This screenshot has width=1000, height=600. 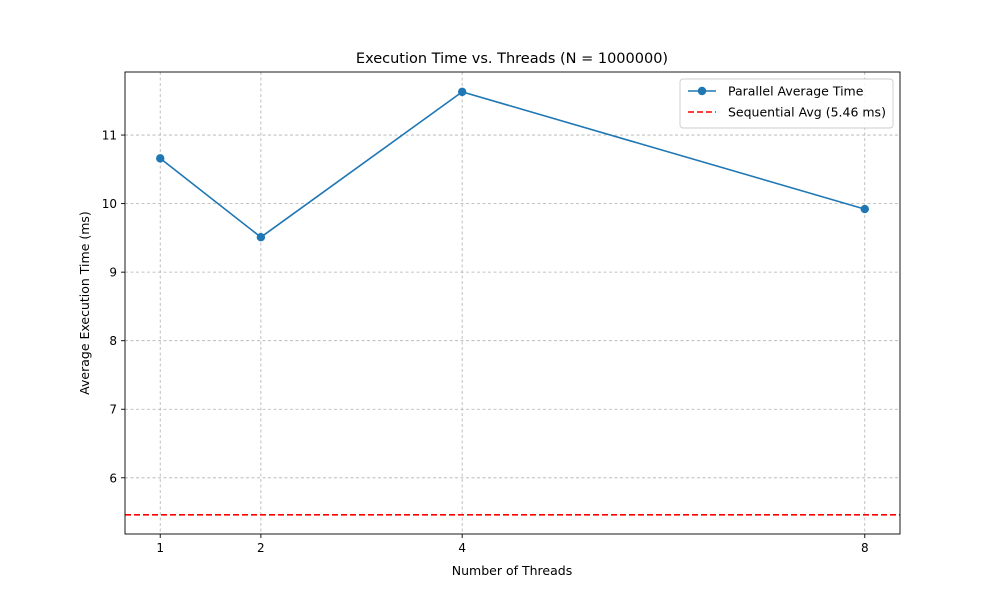 I want to click on x-tick-label: 1, so click(x=160, y=548).